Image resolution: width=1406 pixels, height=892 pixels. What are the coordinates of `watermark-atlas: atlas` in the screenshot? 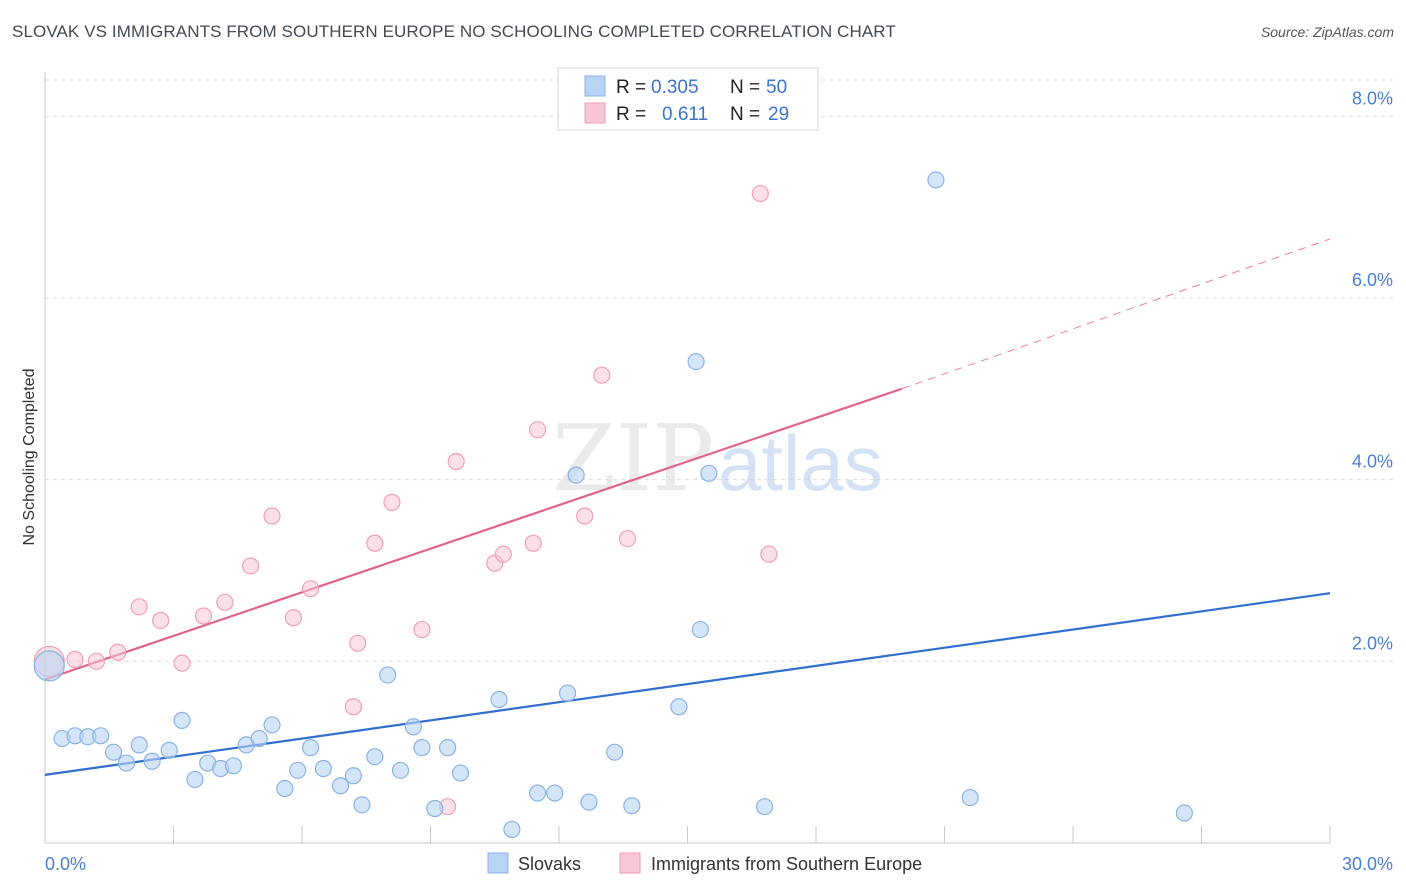 It's located at (800, 463).